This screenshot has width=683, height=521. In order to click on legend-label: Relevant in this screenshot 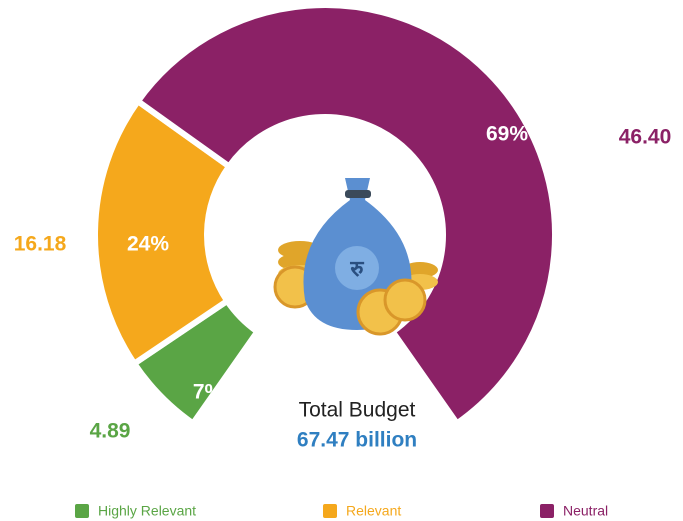, I will do `click(373, 511)`.